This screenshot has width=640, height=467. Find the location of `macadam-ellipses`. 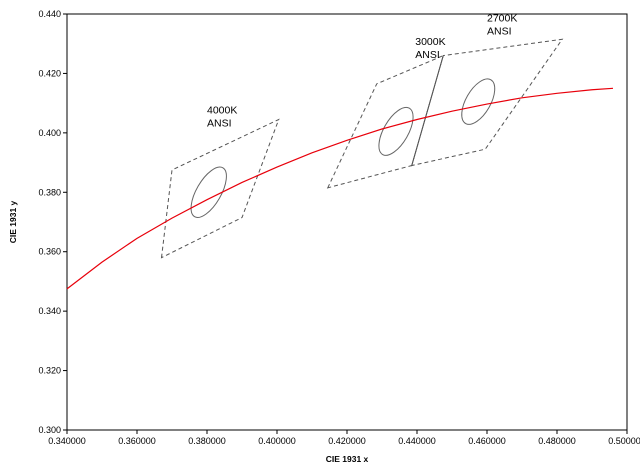

macadam-ellipses is located at coordinates (343, 148).